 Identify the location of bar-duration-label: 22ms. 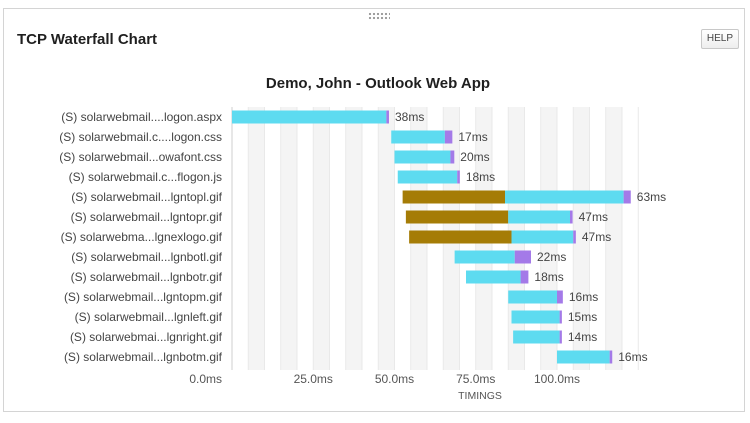
(551, 257).